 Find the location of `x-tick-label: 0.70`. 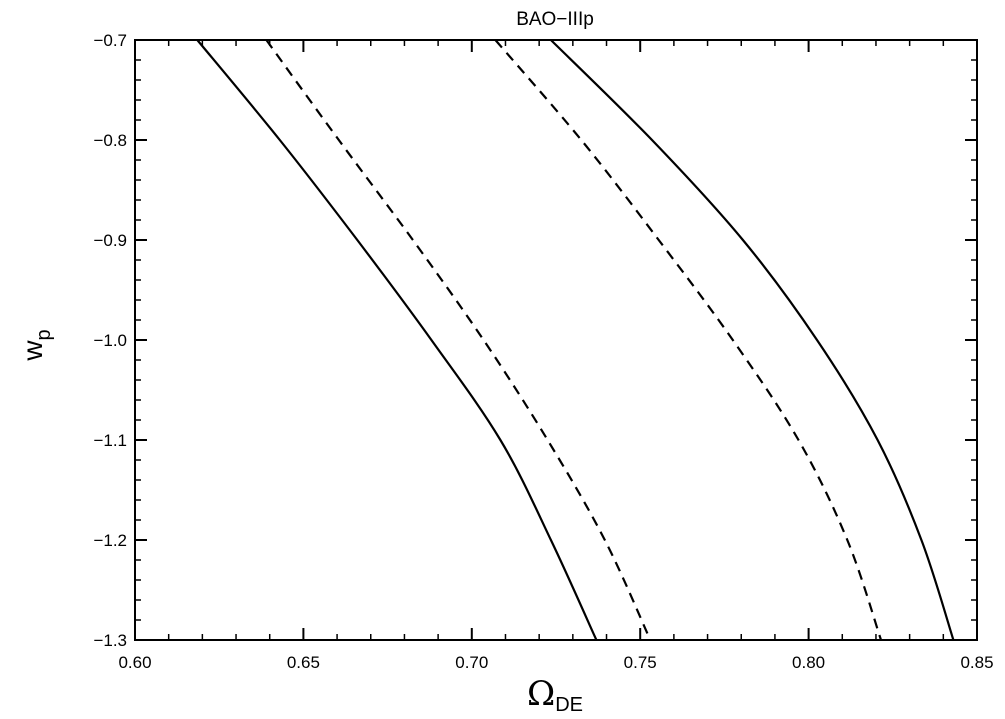

x-tick-label: 0.70 is located at coordinates (471, 662).